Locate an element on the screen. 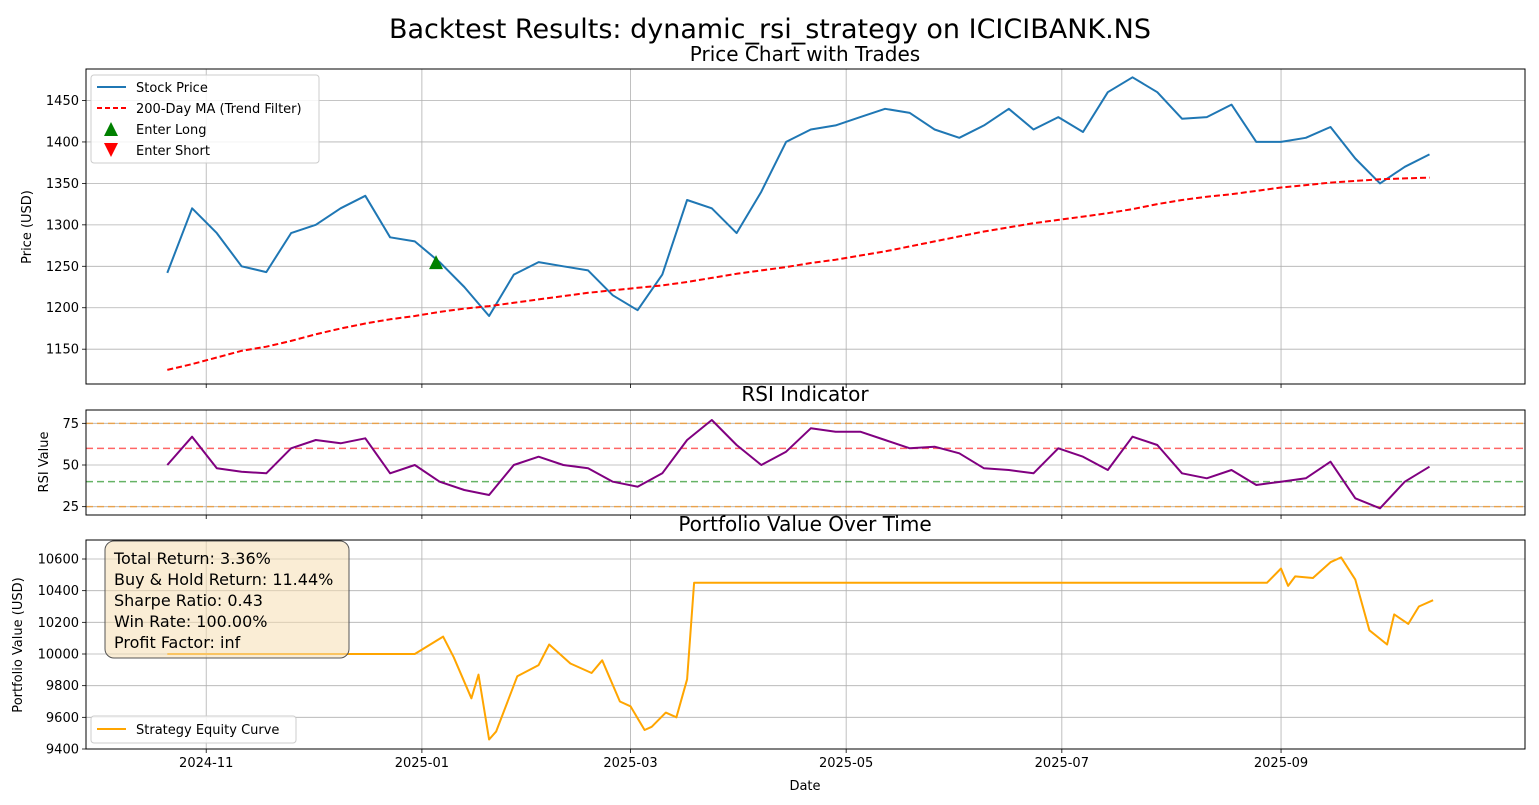 Image resolution: width=1539 pixels, height=805 pixels. legend-equity: Strategy Equity Curve is located at coordinates (207, 730).